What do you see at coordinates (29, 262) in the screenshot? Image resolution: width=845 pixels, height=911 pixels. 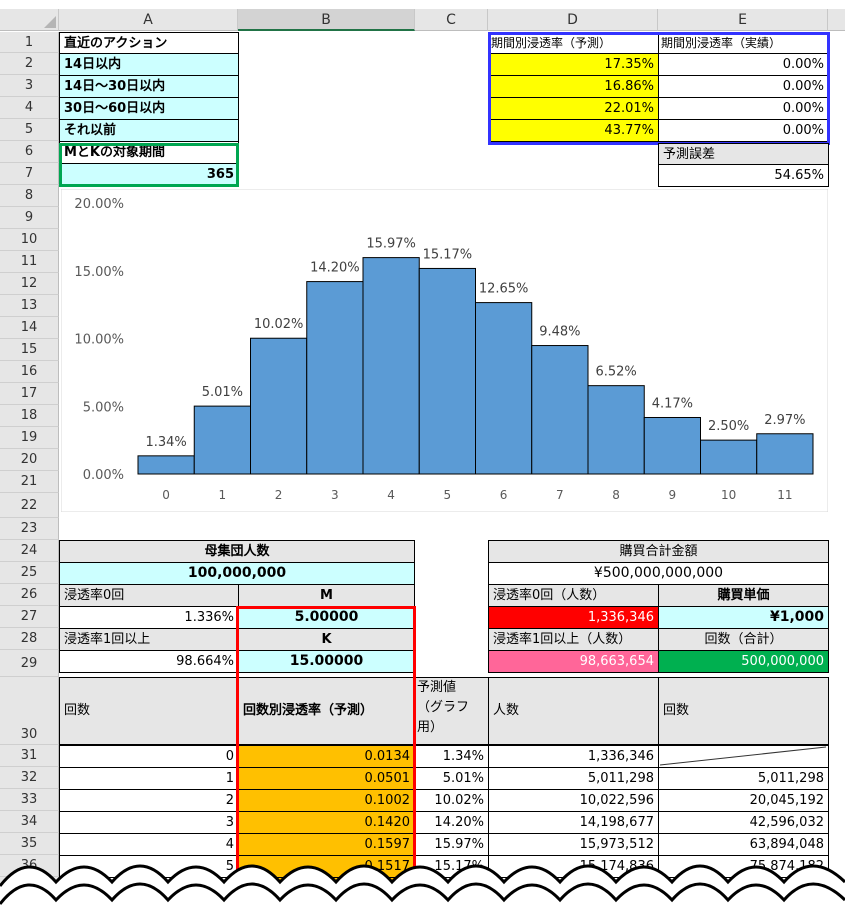 I see `row-header: 11` at bounding box center [29, 262].